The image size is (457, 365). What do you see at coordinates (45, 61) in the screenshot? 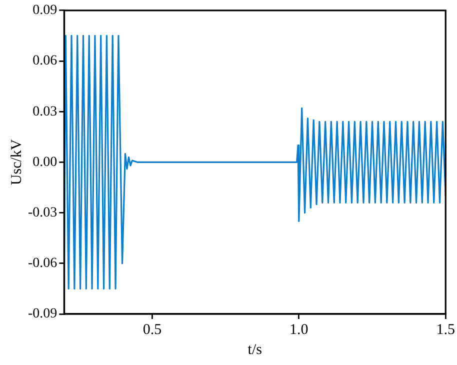
I see `y-tick-label: 0.06` at bounding box center [45, 61].